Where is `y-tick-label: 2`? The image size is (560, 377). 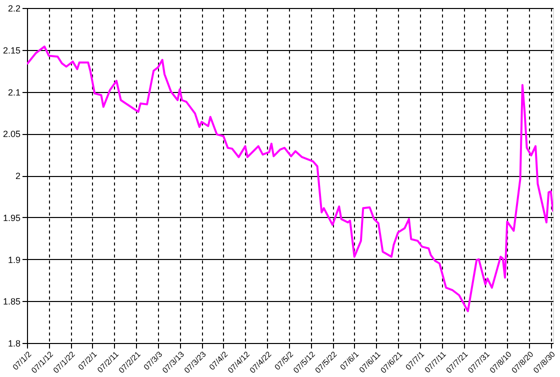 y-tick-label: 2 is located at coordinates (17, 176).